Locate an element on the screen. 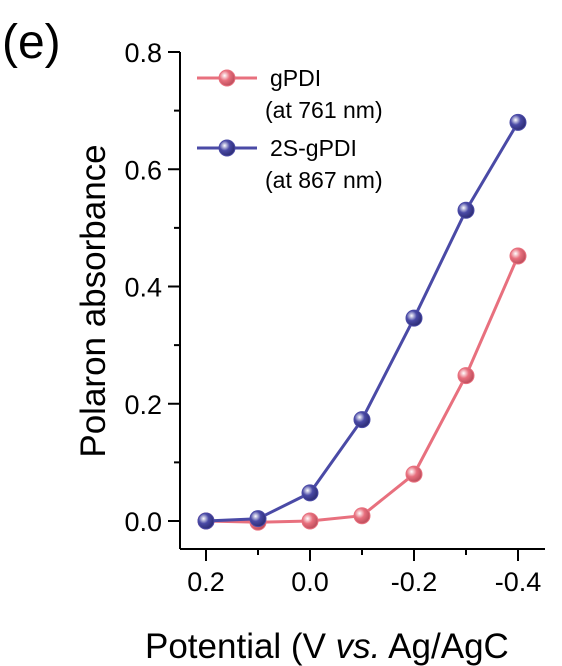 Image resolution: width=562 pixels, height=666 pixels. y-tick-label-2: 0.4 is located at coordinates (143, 288).